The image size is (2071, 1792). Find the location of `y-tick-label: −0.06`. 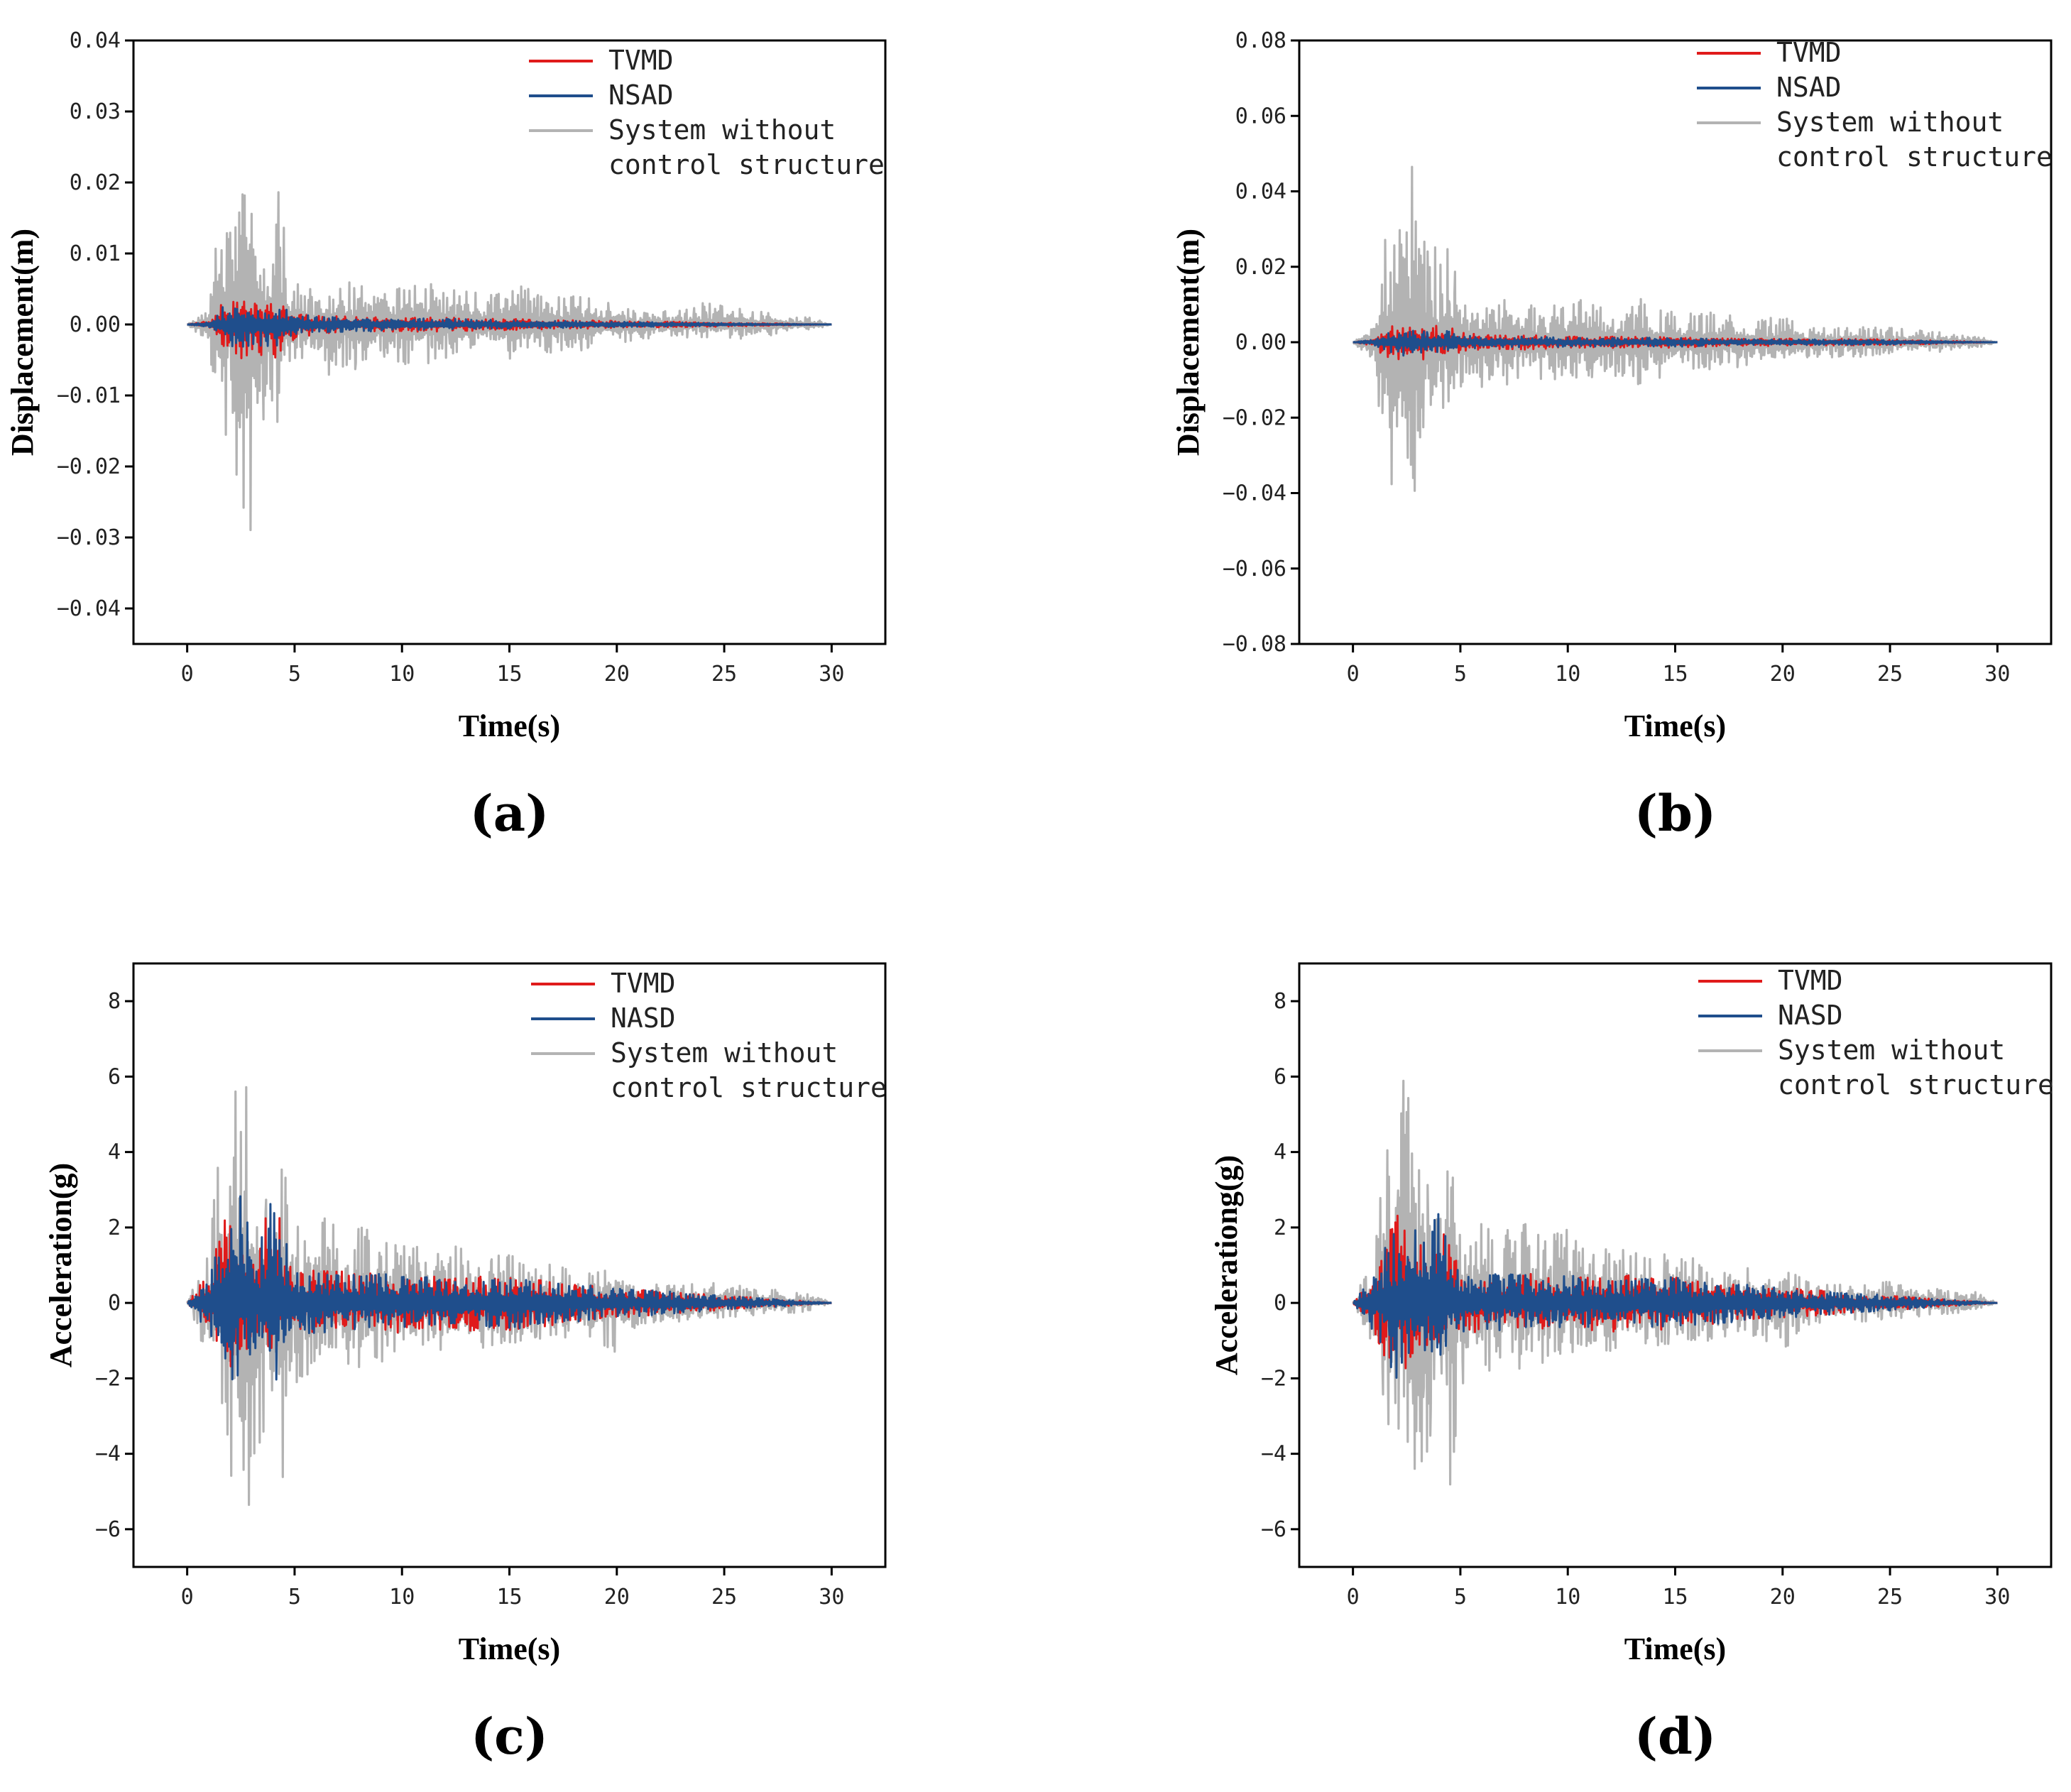

y-tick-label: −0.06 is located at coordinates (1254, 569).